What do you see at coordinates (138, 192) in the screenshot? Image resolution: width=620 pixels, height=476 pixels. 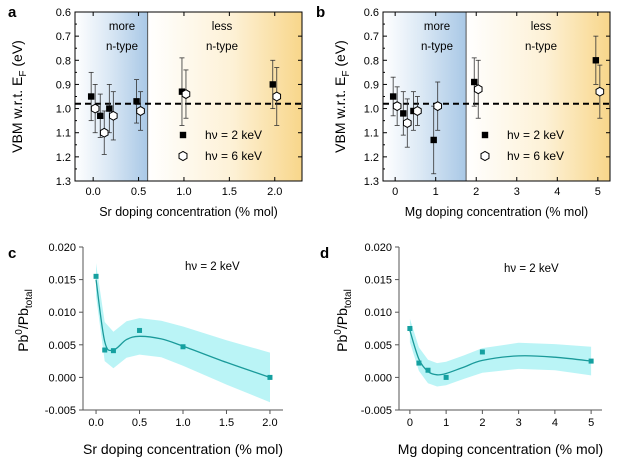 I see `x-tick-label: 0.5` at bounding box center [138, 192].